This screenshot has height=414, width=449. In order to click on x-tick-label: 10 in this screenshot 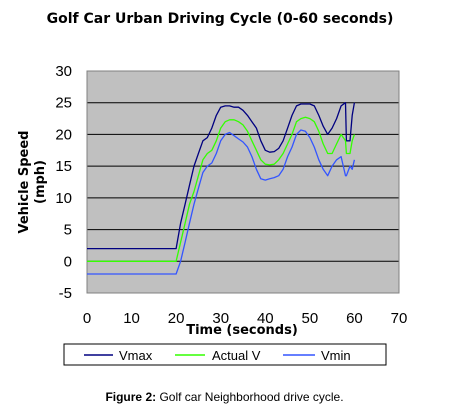, I will do `click(131, 318)`.